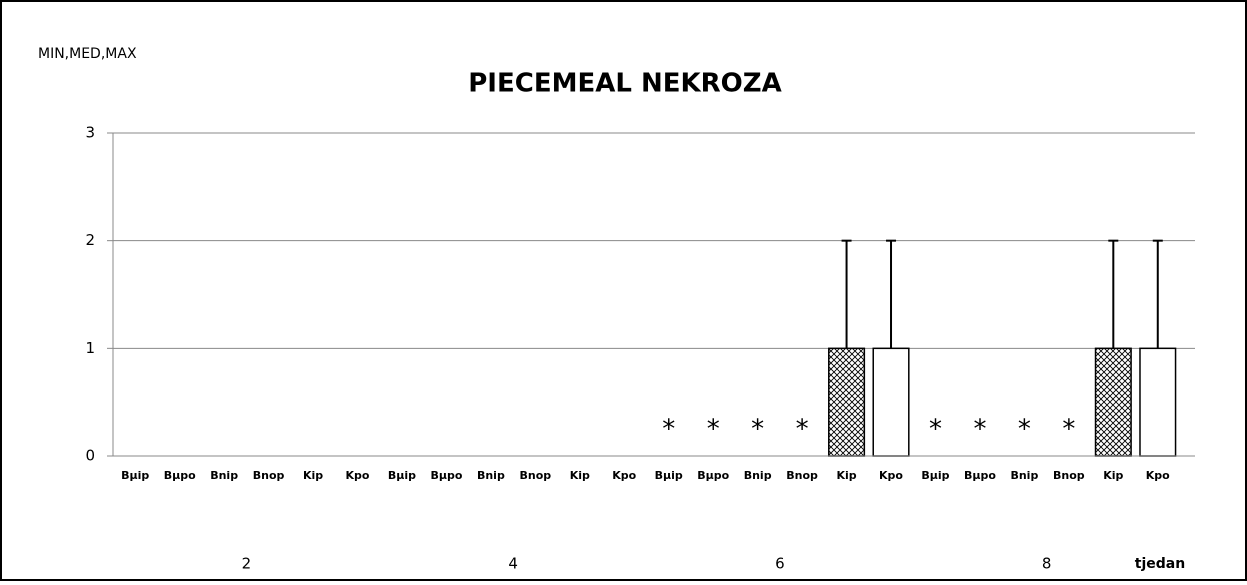 The width and height of the screenshot is (1247, 585). What do you see at coordinates (1160, 564) in the screenshot?
I see `x-axis-label: tjedan` at bounding box center [1160, 564].